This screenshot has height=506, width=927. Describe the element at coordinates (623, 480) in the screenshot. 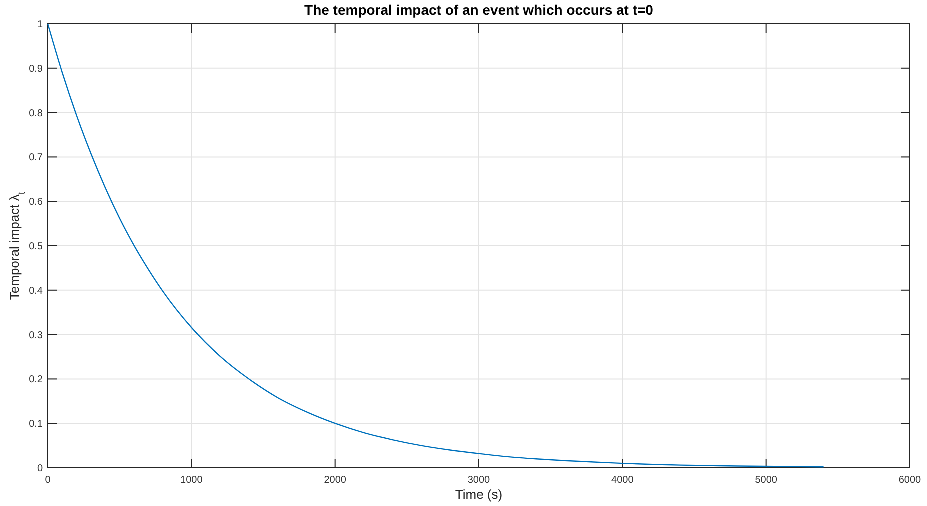

I see `x-tick-label: 4000` at that location.